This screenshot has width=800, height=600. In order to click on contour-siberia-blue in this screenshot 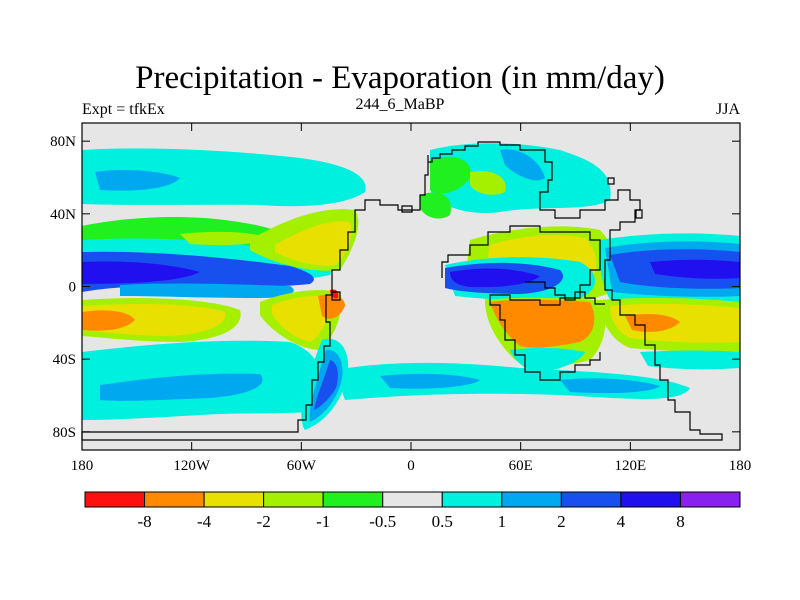, I will do `click(522, 165)`.